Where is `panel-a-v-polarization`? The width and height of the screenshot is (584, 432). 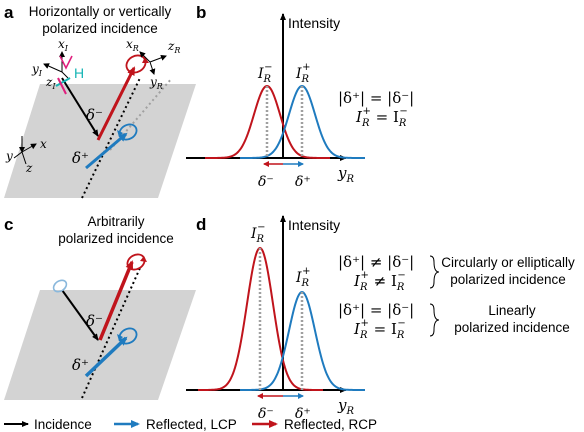 panel-a-v-polarization is located at coordinates (62, 86).